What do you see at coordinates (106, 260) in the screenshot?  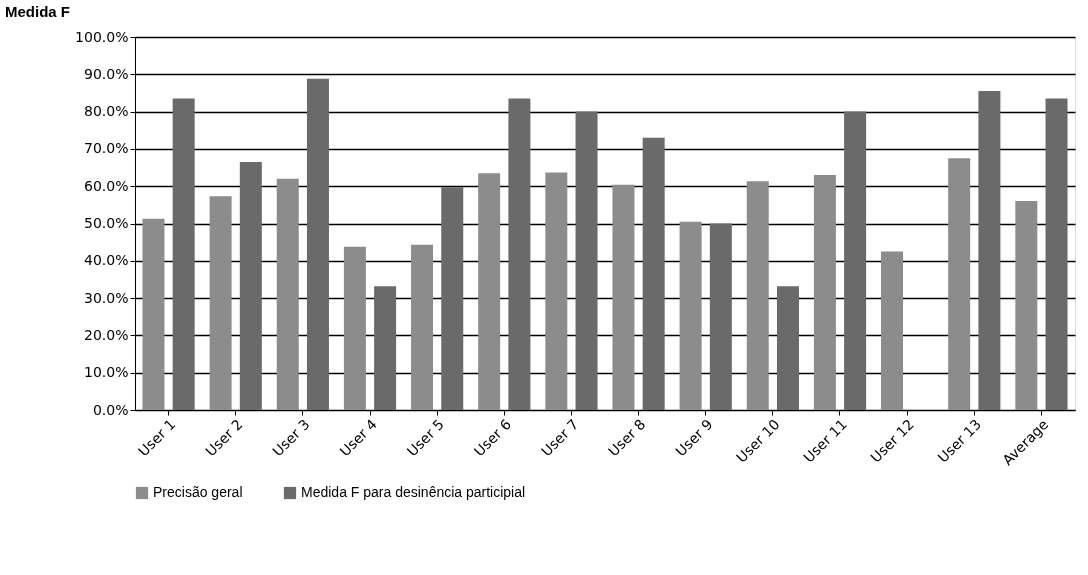 I see `y-tick-label: 40.0%` at bounding box center [106, 260].